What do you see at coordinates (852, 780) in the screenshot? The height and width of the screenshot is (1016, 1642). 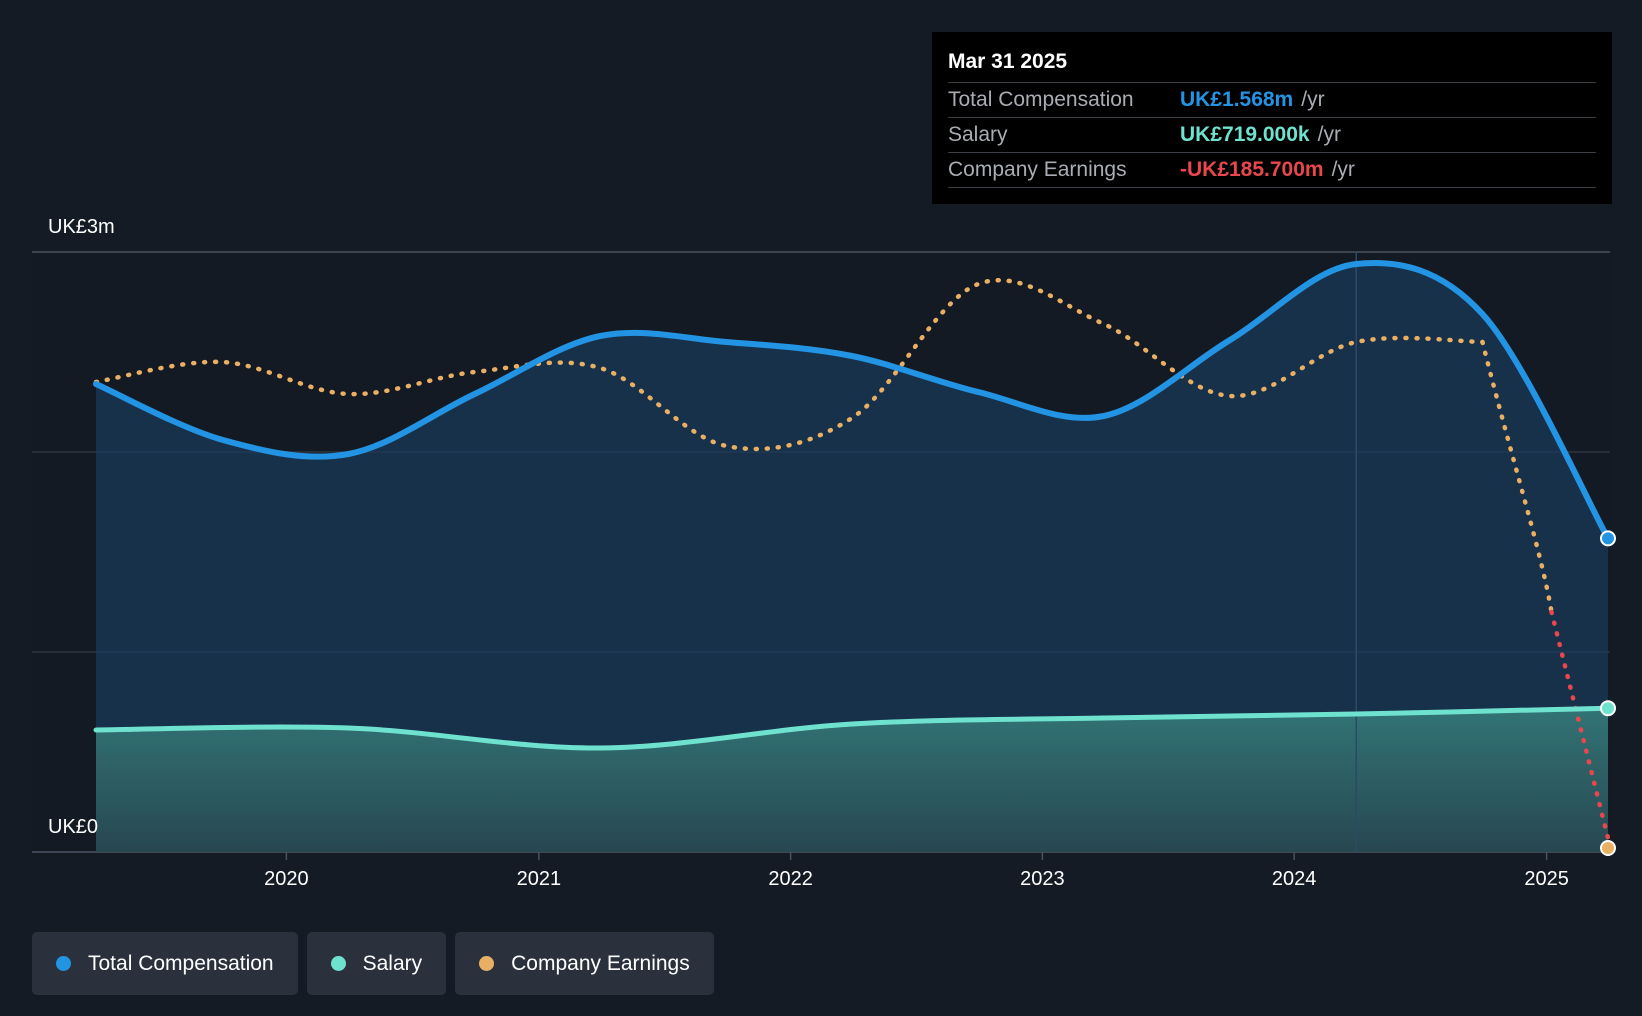 I see `salary-area` at bounding box center [852, 780].